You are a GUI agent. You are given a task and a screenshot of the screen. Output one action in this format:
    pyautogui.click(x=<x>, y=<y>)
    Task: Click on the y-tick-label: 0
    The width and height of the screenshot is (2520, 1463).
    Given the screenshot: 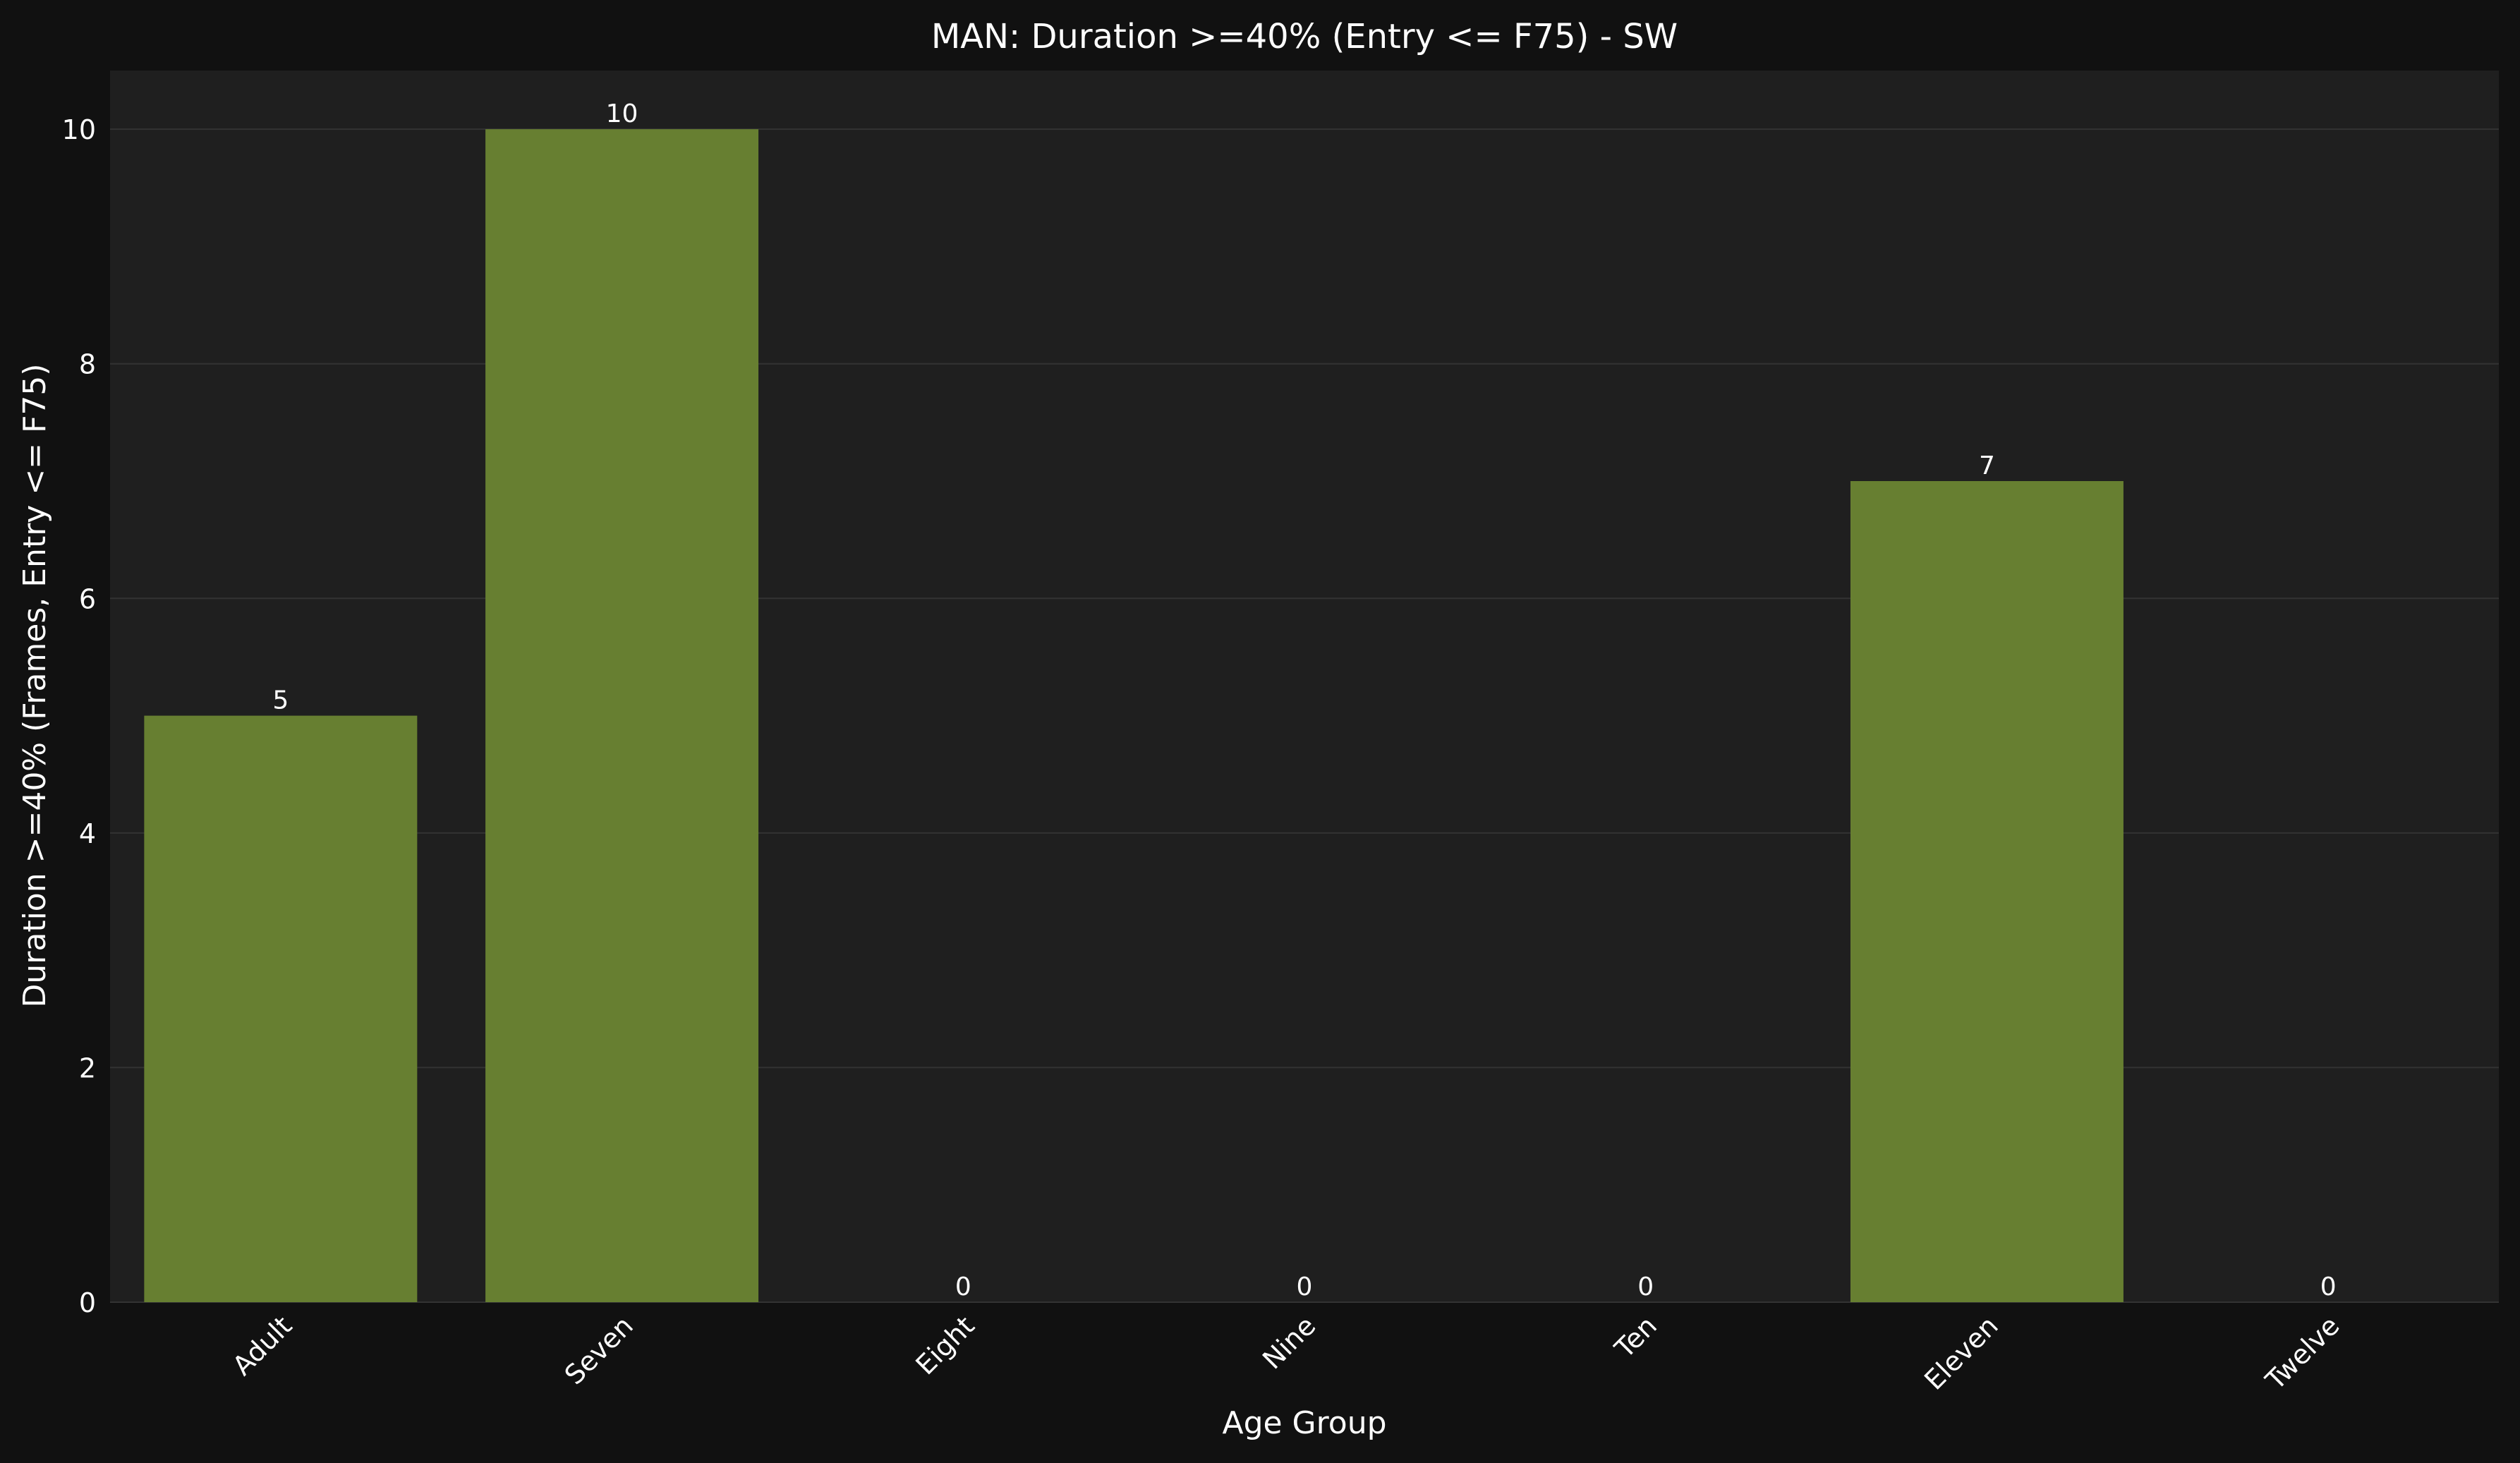 What is the action you would take?
    pyautogui.click(x=88, y=1302)
    